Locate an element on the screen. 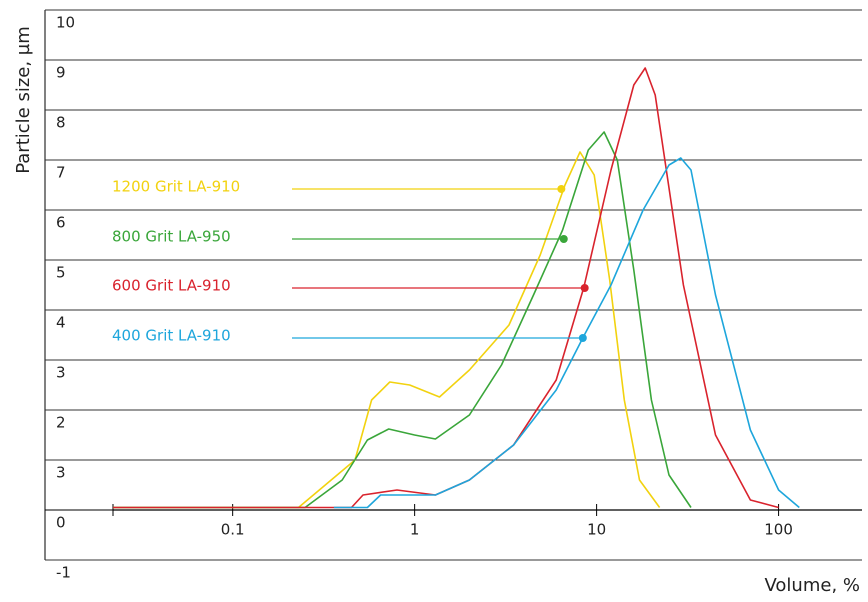  x-tick-label: 1 is located at coordinates (415, 530).